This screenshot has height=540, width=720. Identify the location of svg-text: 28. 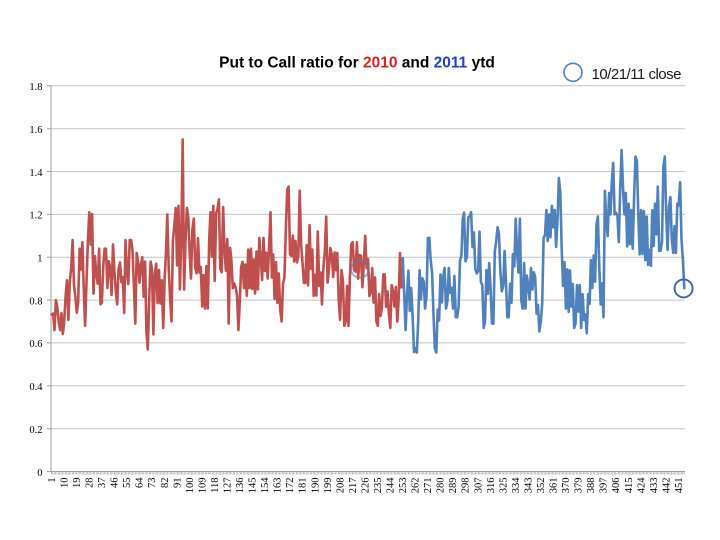
(90, 483).